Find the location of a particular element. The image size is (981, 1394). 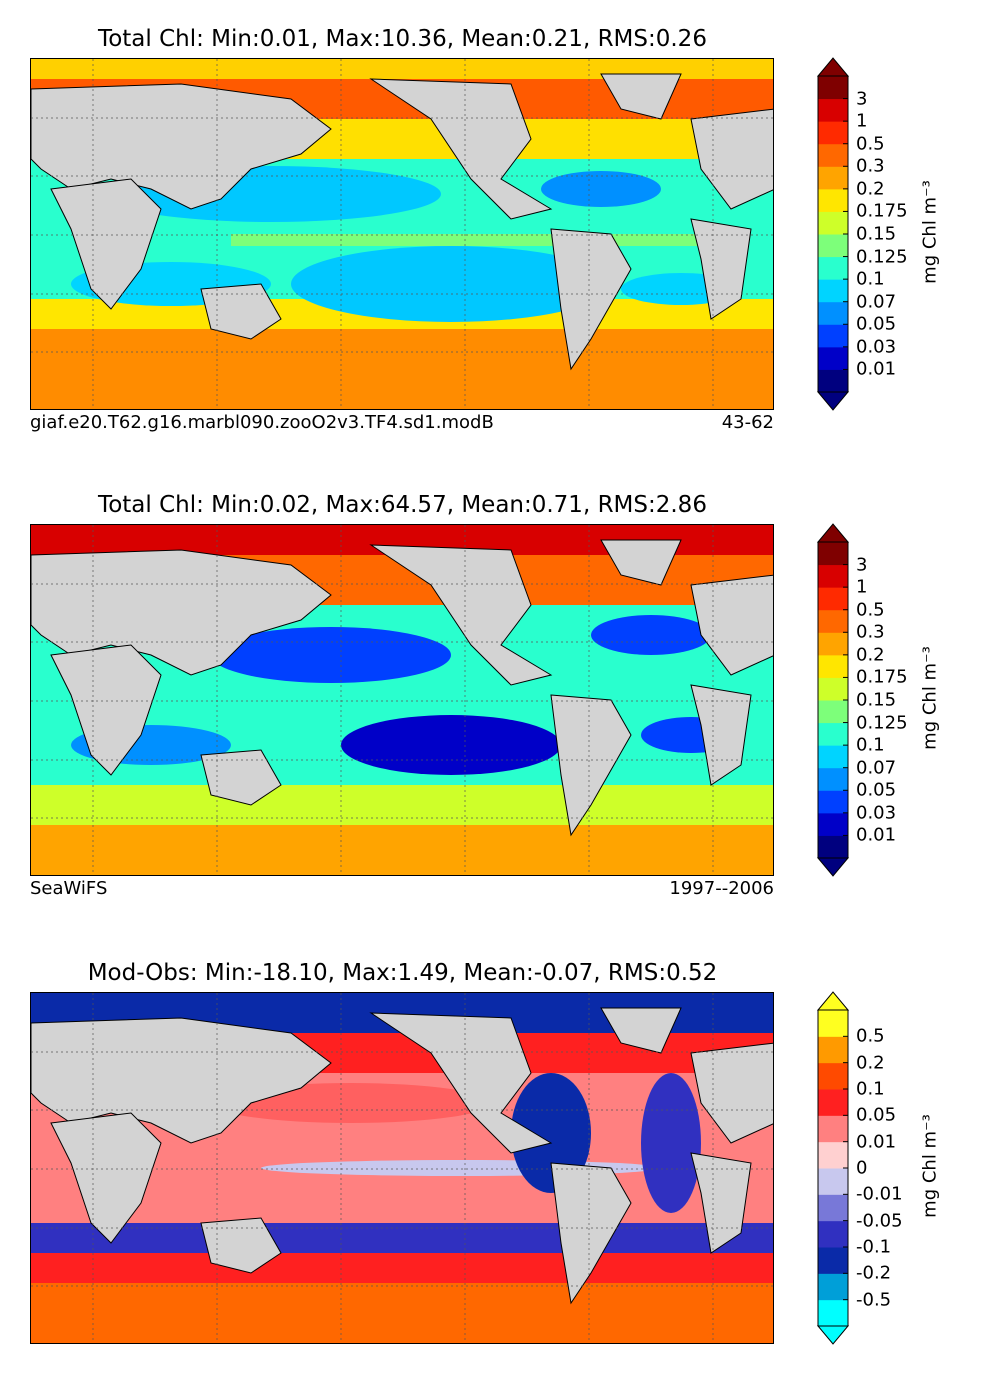

colorbar-tick-label: 0.125 is located at coordinates (882, 723).